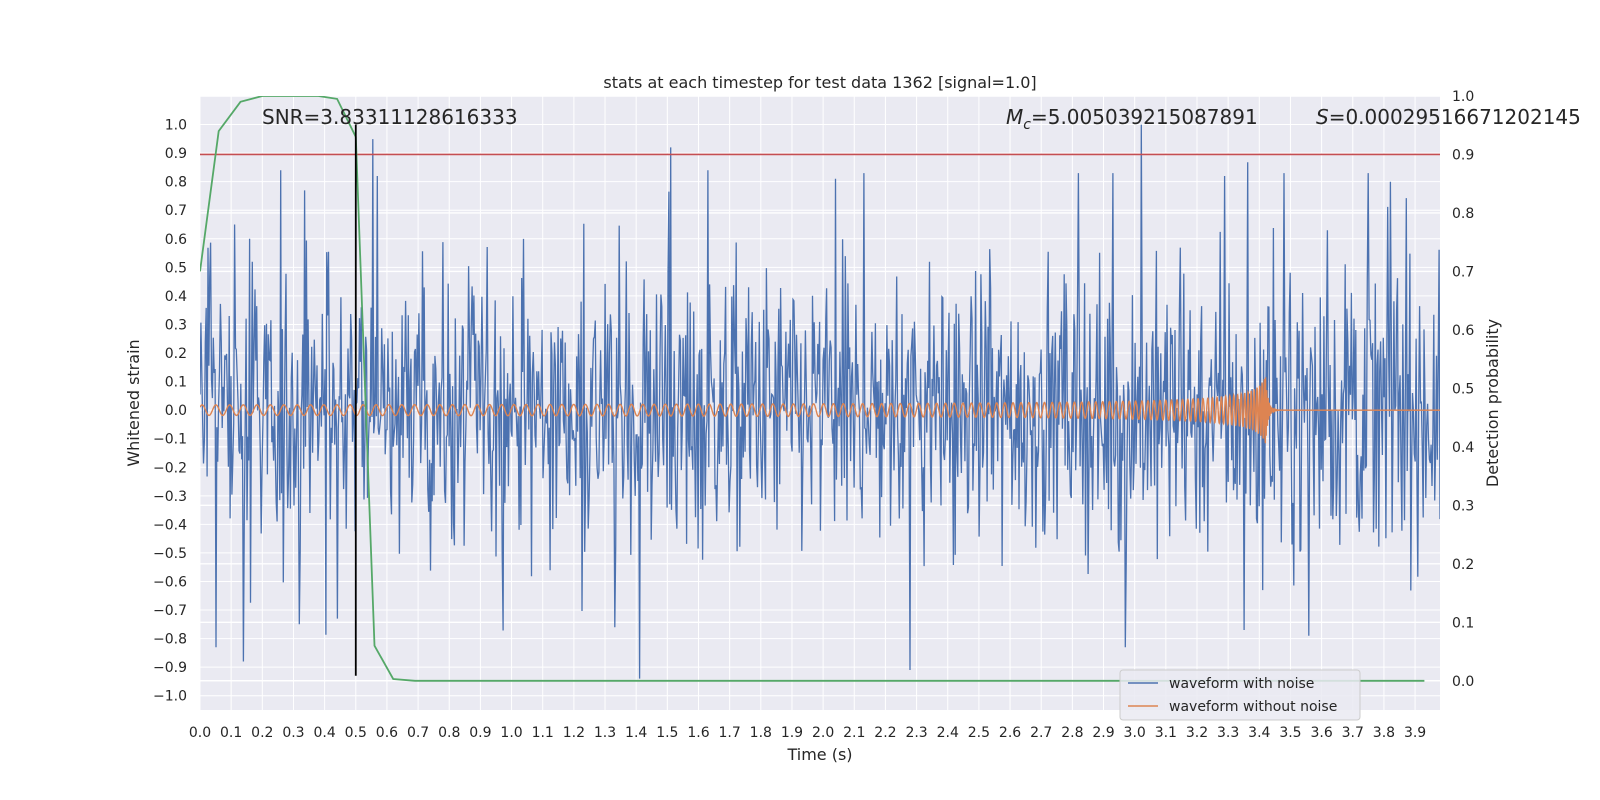  I want to click on s-symbol: S, so click(1322, 117).